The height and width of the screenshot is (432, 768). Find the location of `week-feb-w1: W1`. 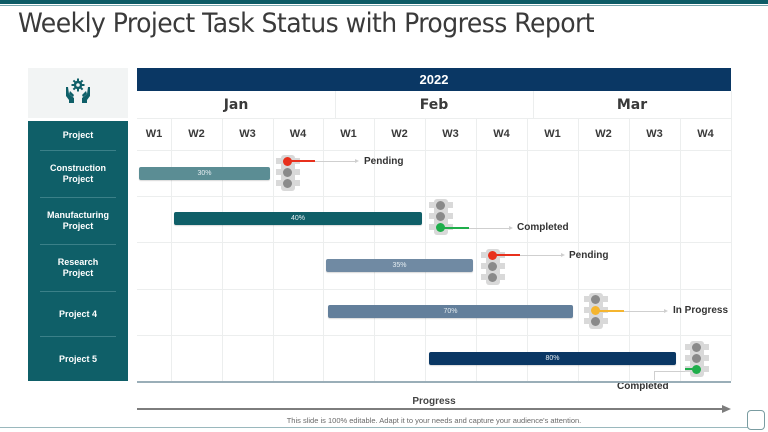

week-feb-w1: W1 is located at coordinates (348, 134).